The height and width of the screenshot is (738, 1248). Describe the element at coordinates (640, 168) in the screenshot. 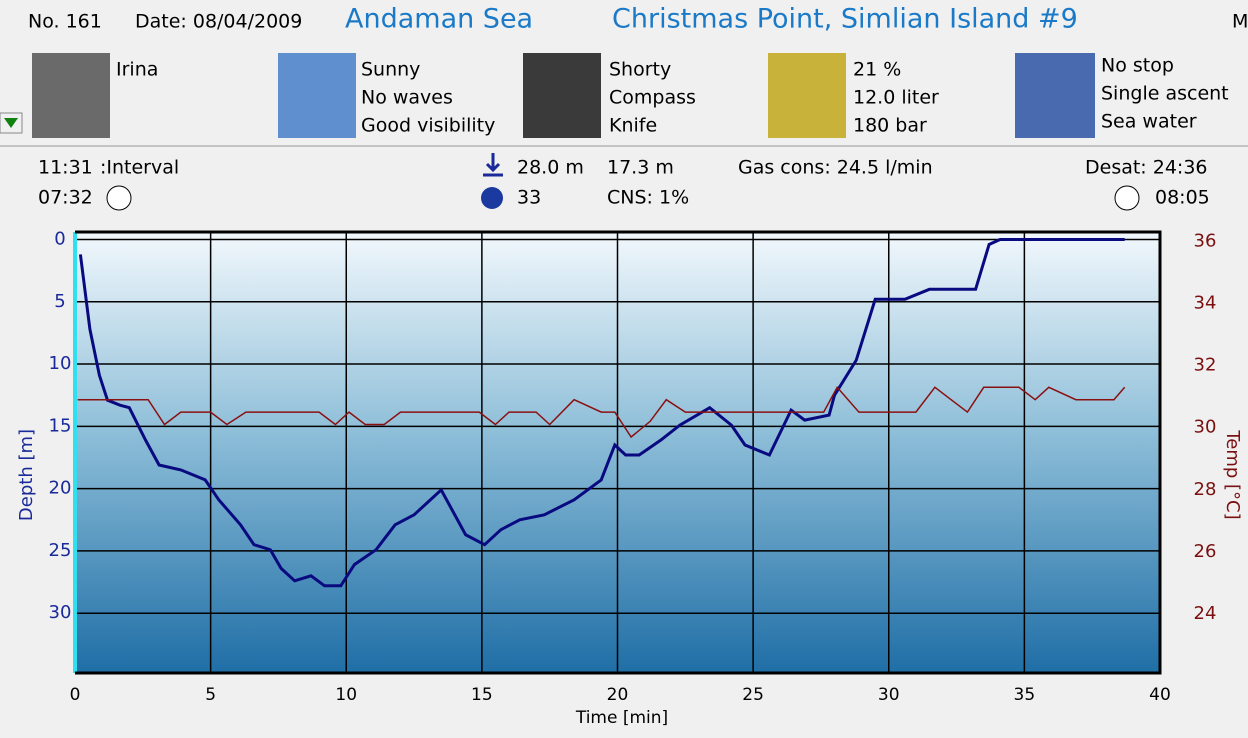

I see `stat-avg-depth: 17.3 m` at that location.